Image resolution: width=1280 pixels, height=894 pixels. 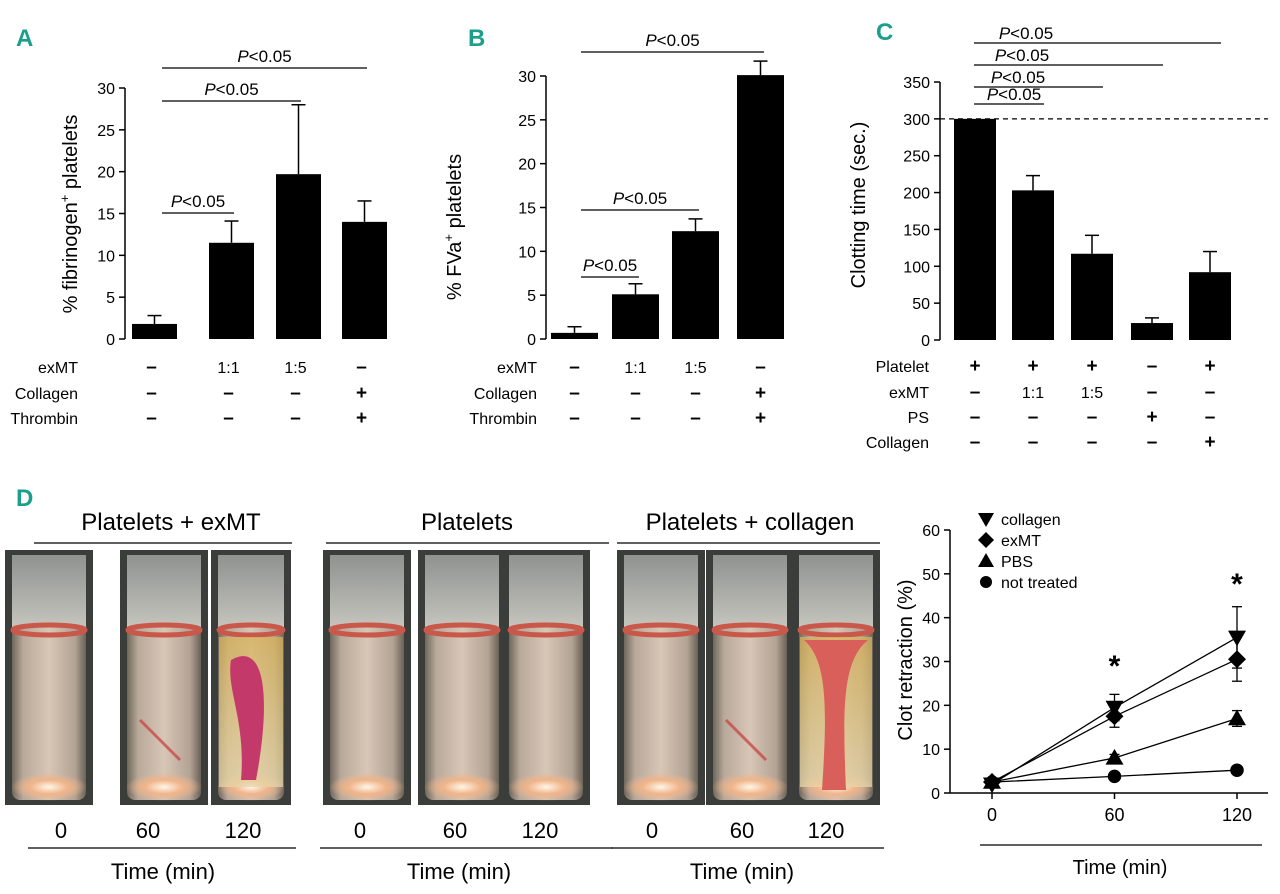 I want to click on condition-label-a: exMT, so click(x=58, y=368).